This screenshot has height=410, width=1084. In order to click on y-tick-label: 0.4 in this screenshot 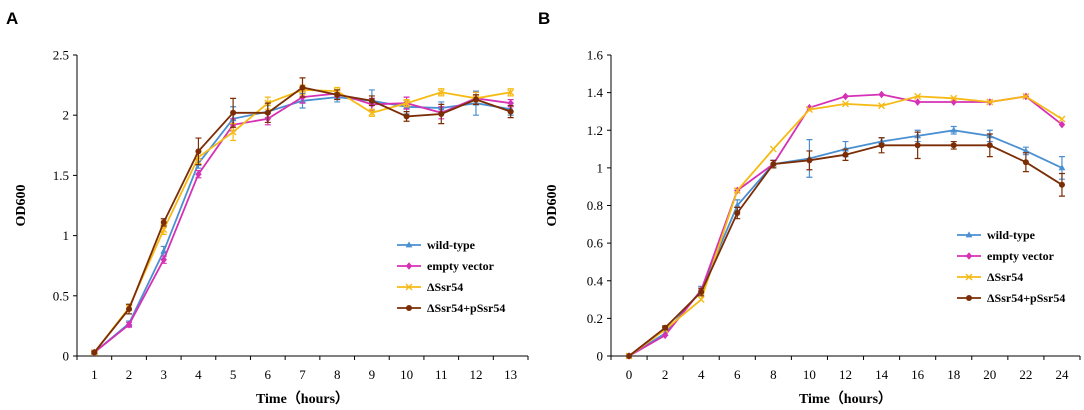, I will do `click(595, 280)`.